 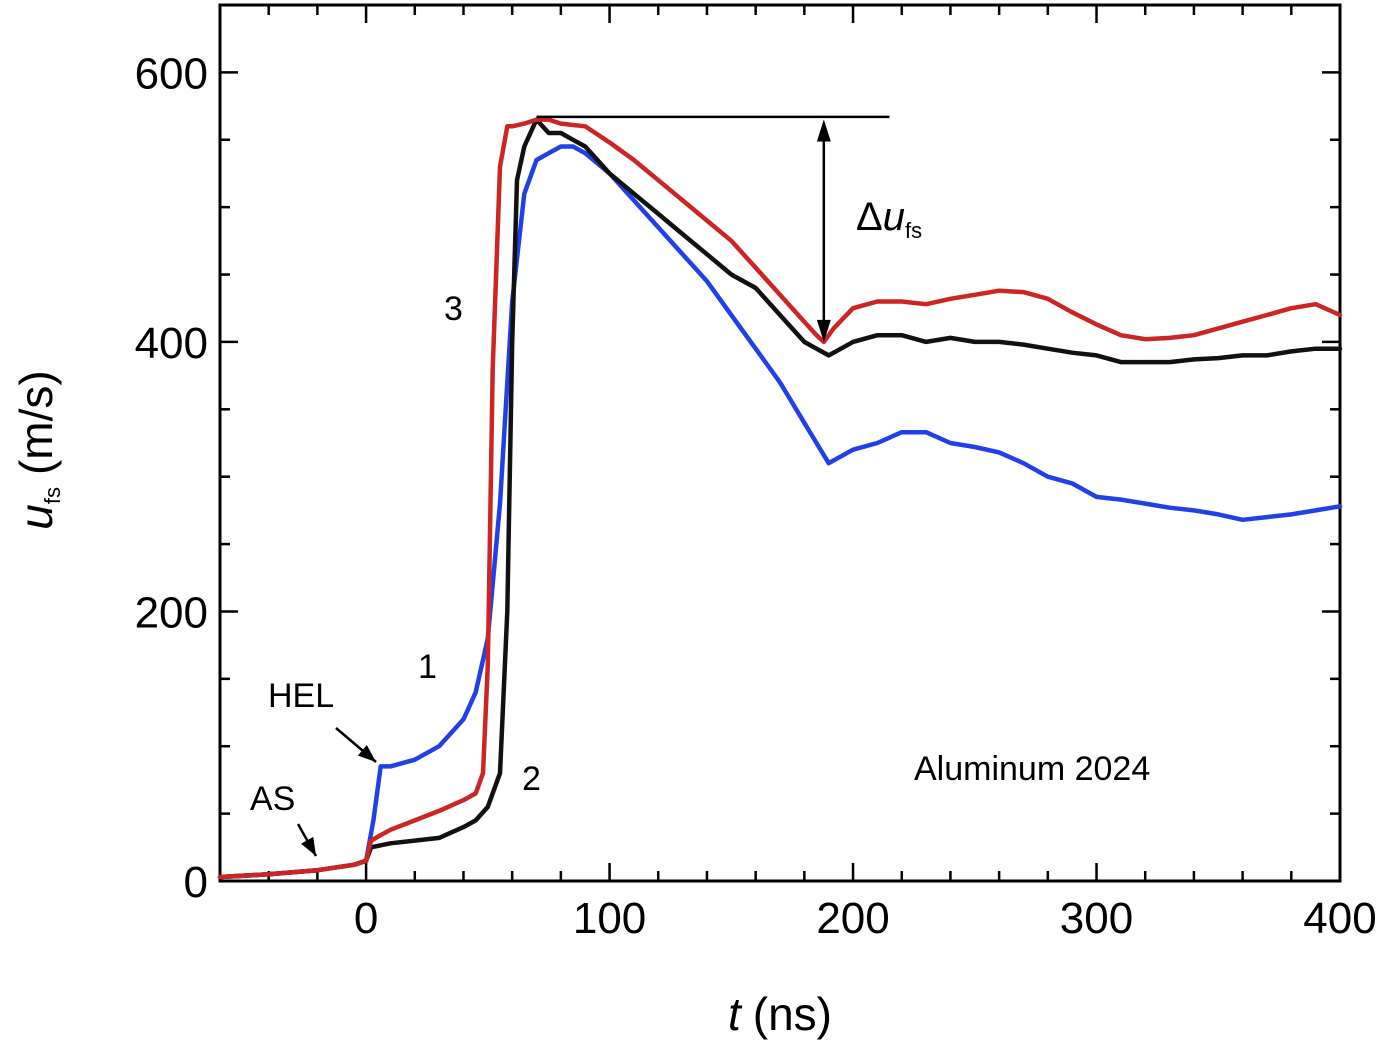 I want to click on x-axis-unit: (ns), so click(x=792, y=1014).